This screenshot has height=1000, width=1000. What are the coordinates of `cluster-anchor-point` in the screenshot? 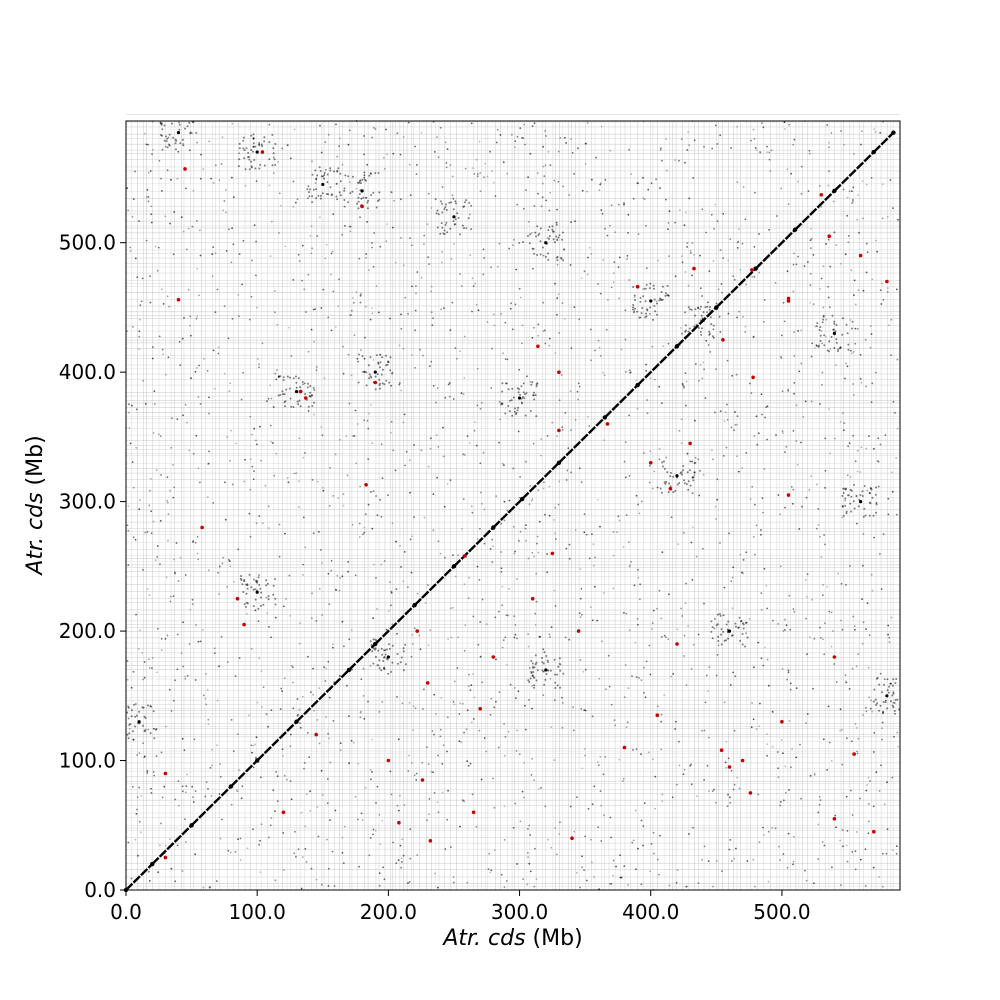 It's located at (546, 670).